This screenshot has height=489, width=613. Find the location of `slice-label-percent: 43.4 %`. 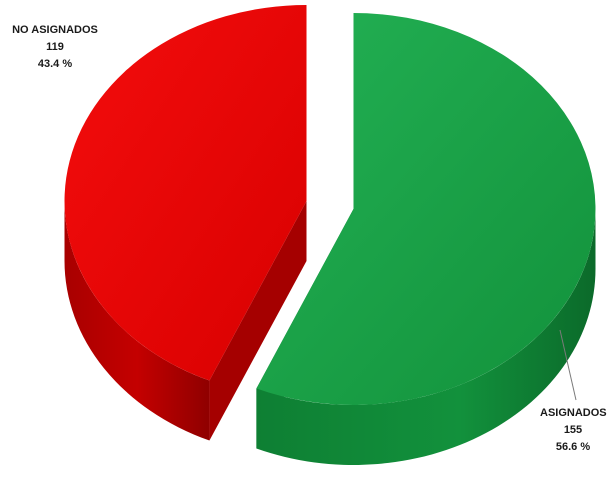

slice-label-percent: 43.4 % is located at coordinates (55, 64).